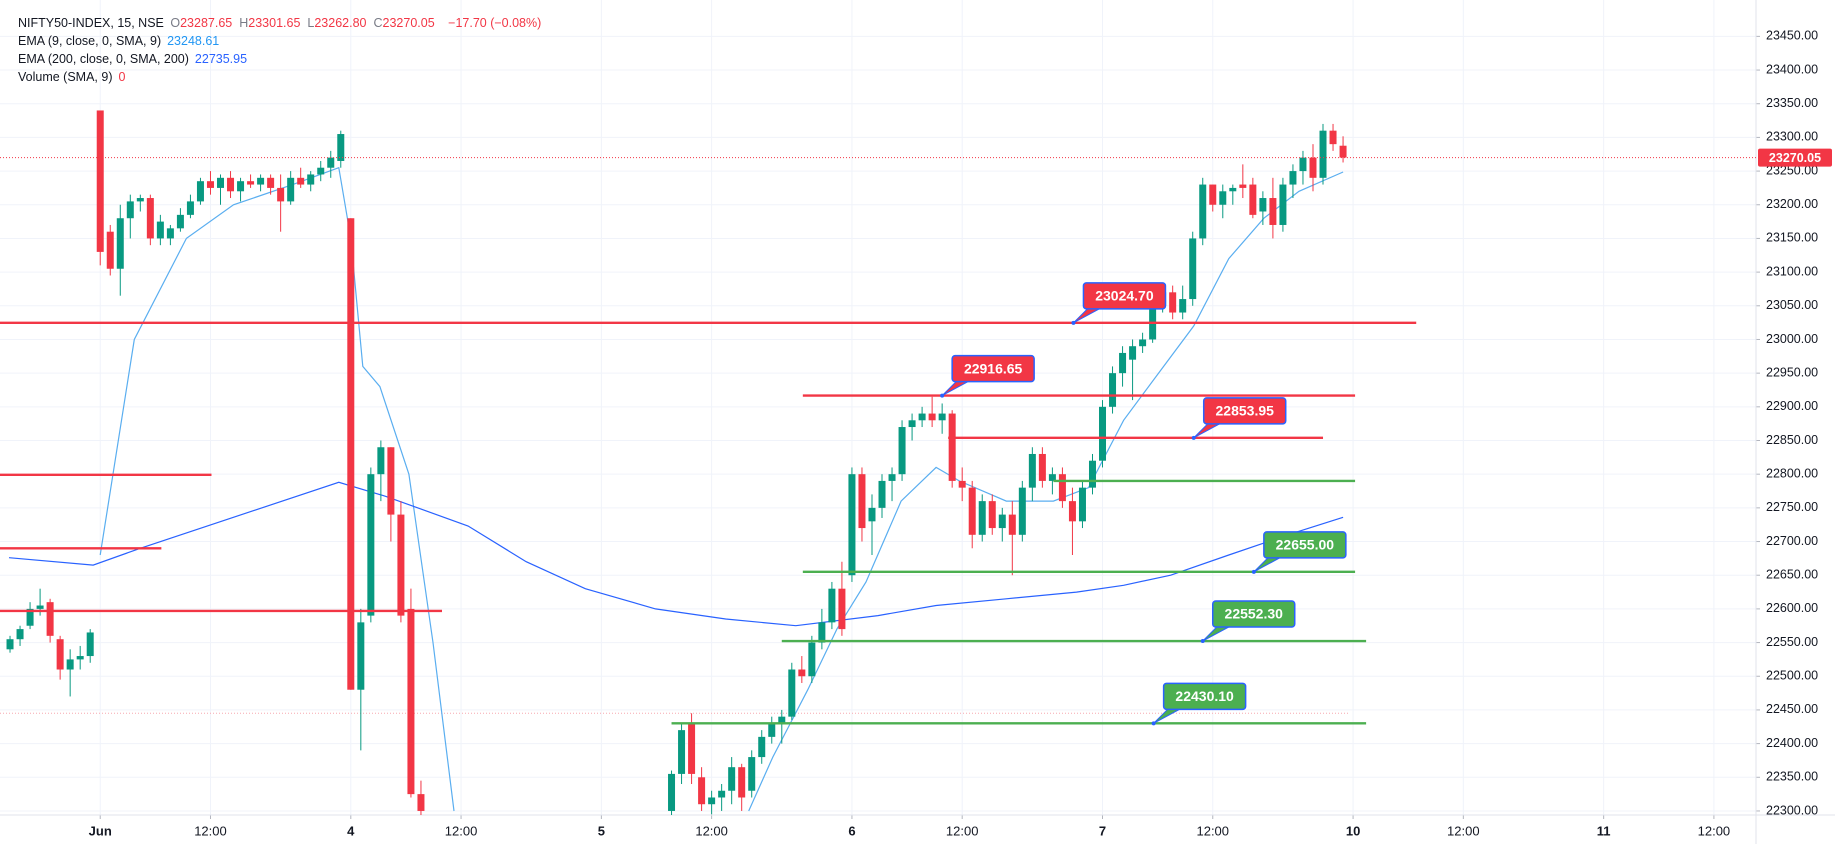 The width and height of the screenshot is (1835, 844). I want to click on ohlc-item: O23287.65, so click(202, 23).